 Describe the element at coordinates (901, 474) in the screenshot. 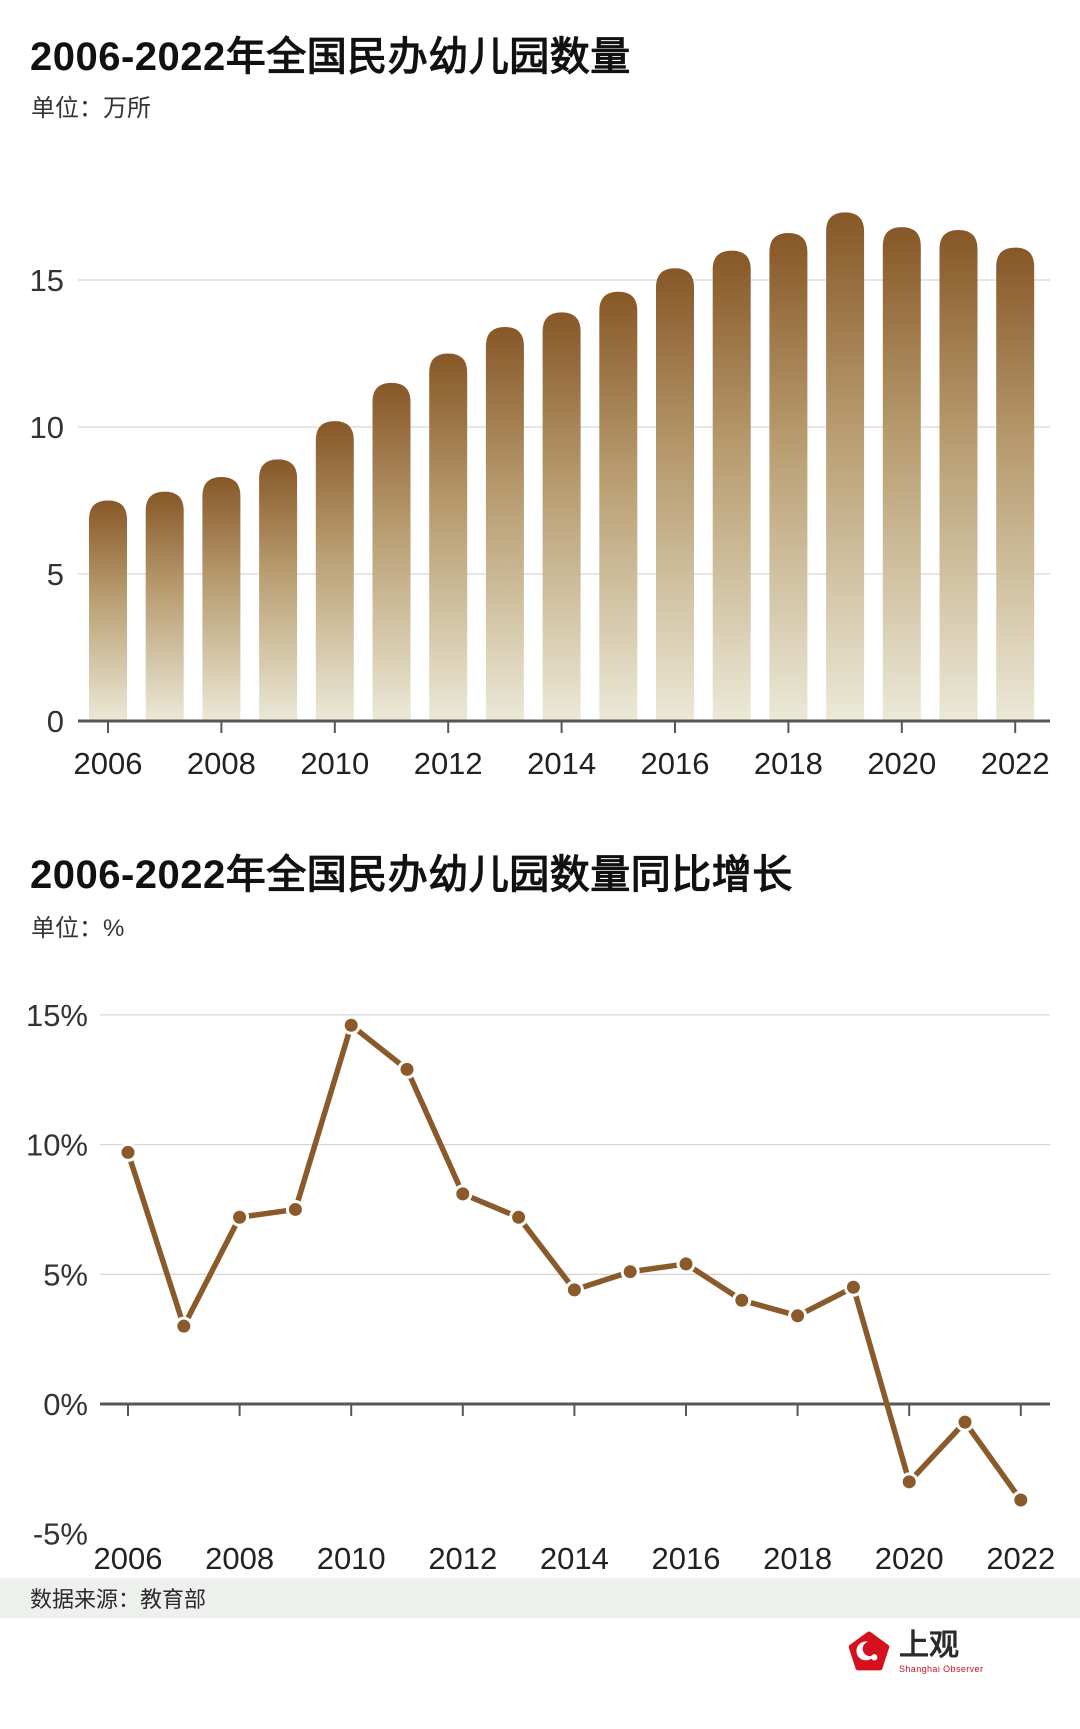

I see `bar-2020` at that location.